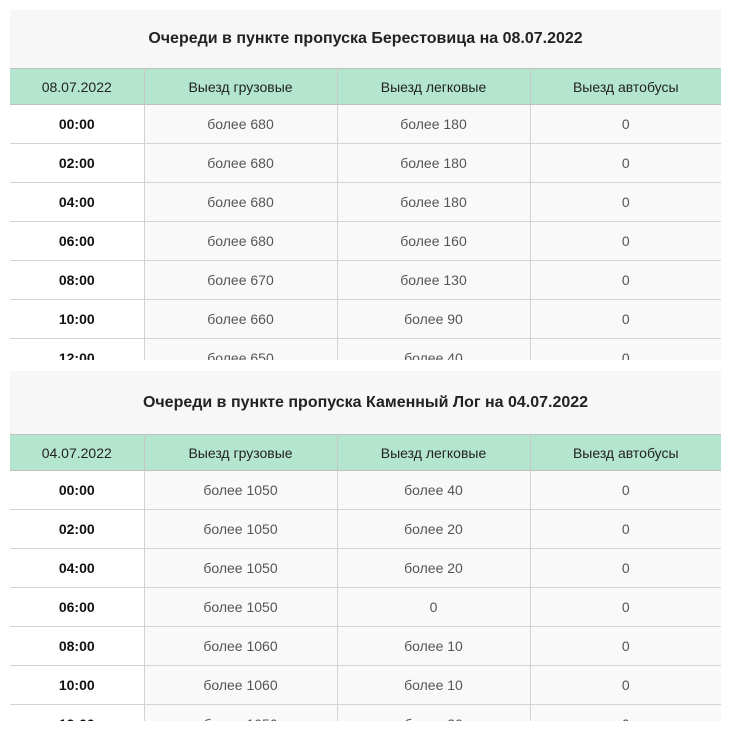  What do you see at coordinates (434, 607) in the screenshot?
I see `cell-cars: 0` at bounding box center [434, 607].